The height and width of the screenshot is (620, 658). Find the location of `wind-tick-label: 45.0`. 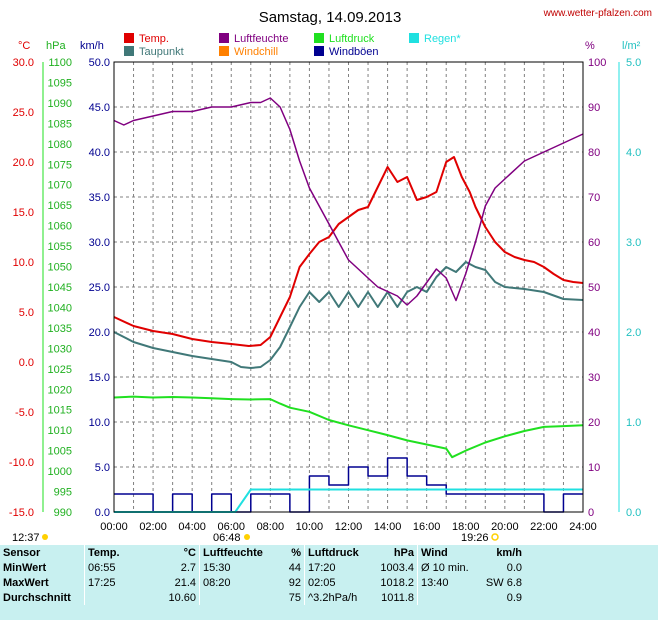

wind-tick-label: 45.0 is located at coordinates (99, 108).